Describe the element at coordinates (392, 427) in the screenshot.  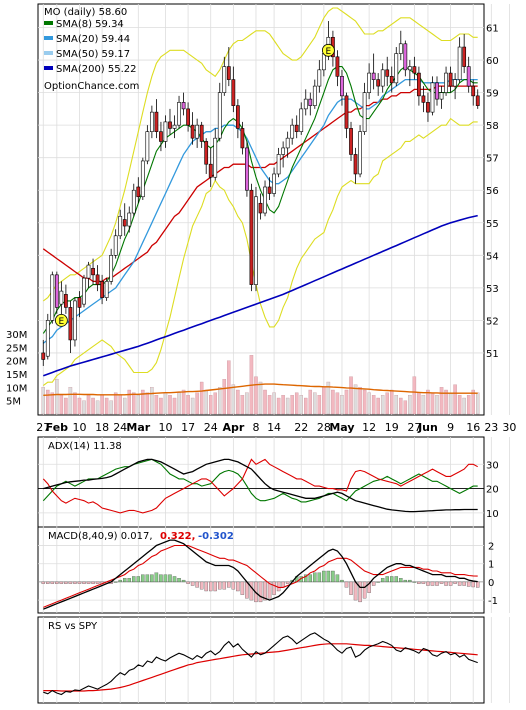
I see `x-tick-label: 19` at that location.